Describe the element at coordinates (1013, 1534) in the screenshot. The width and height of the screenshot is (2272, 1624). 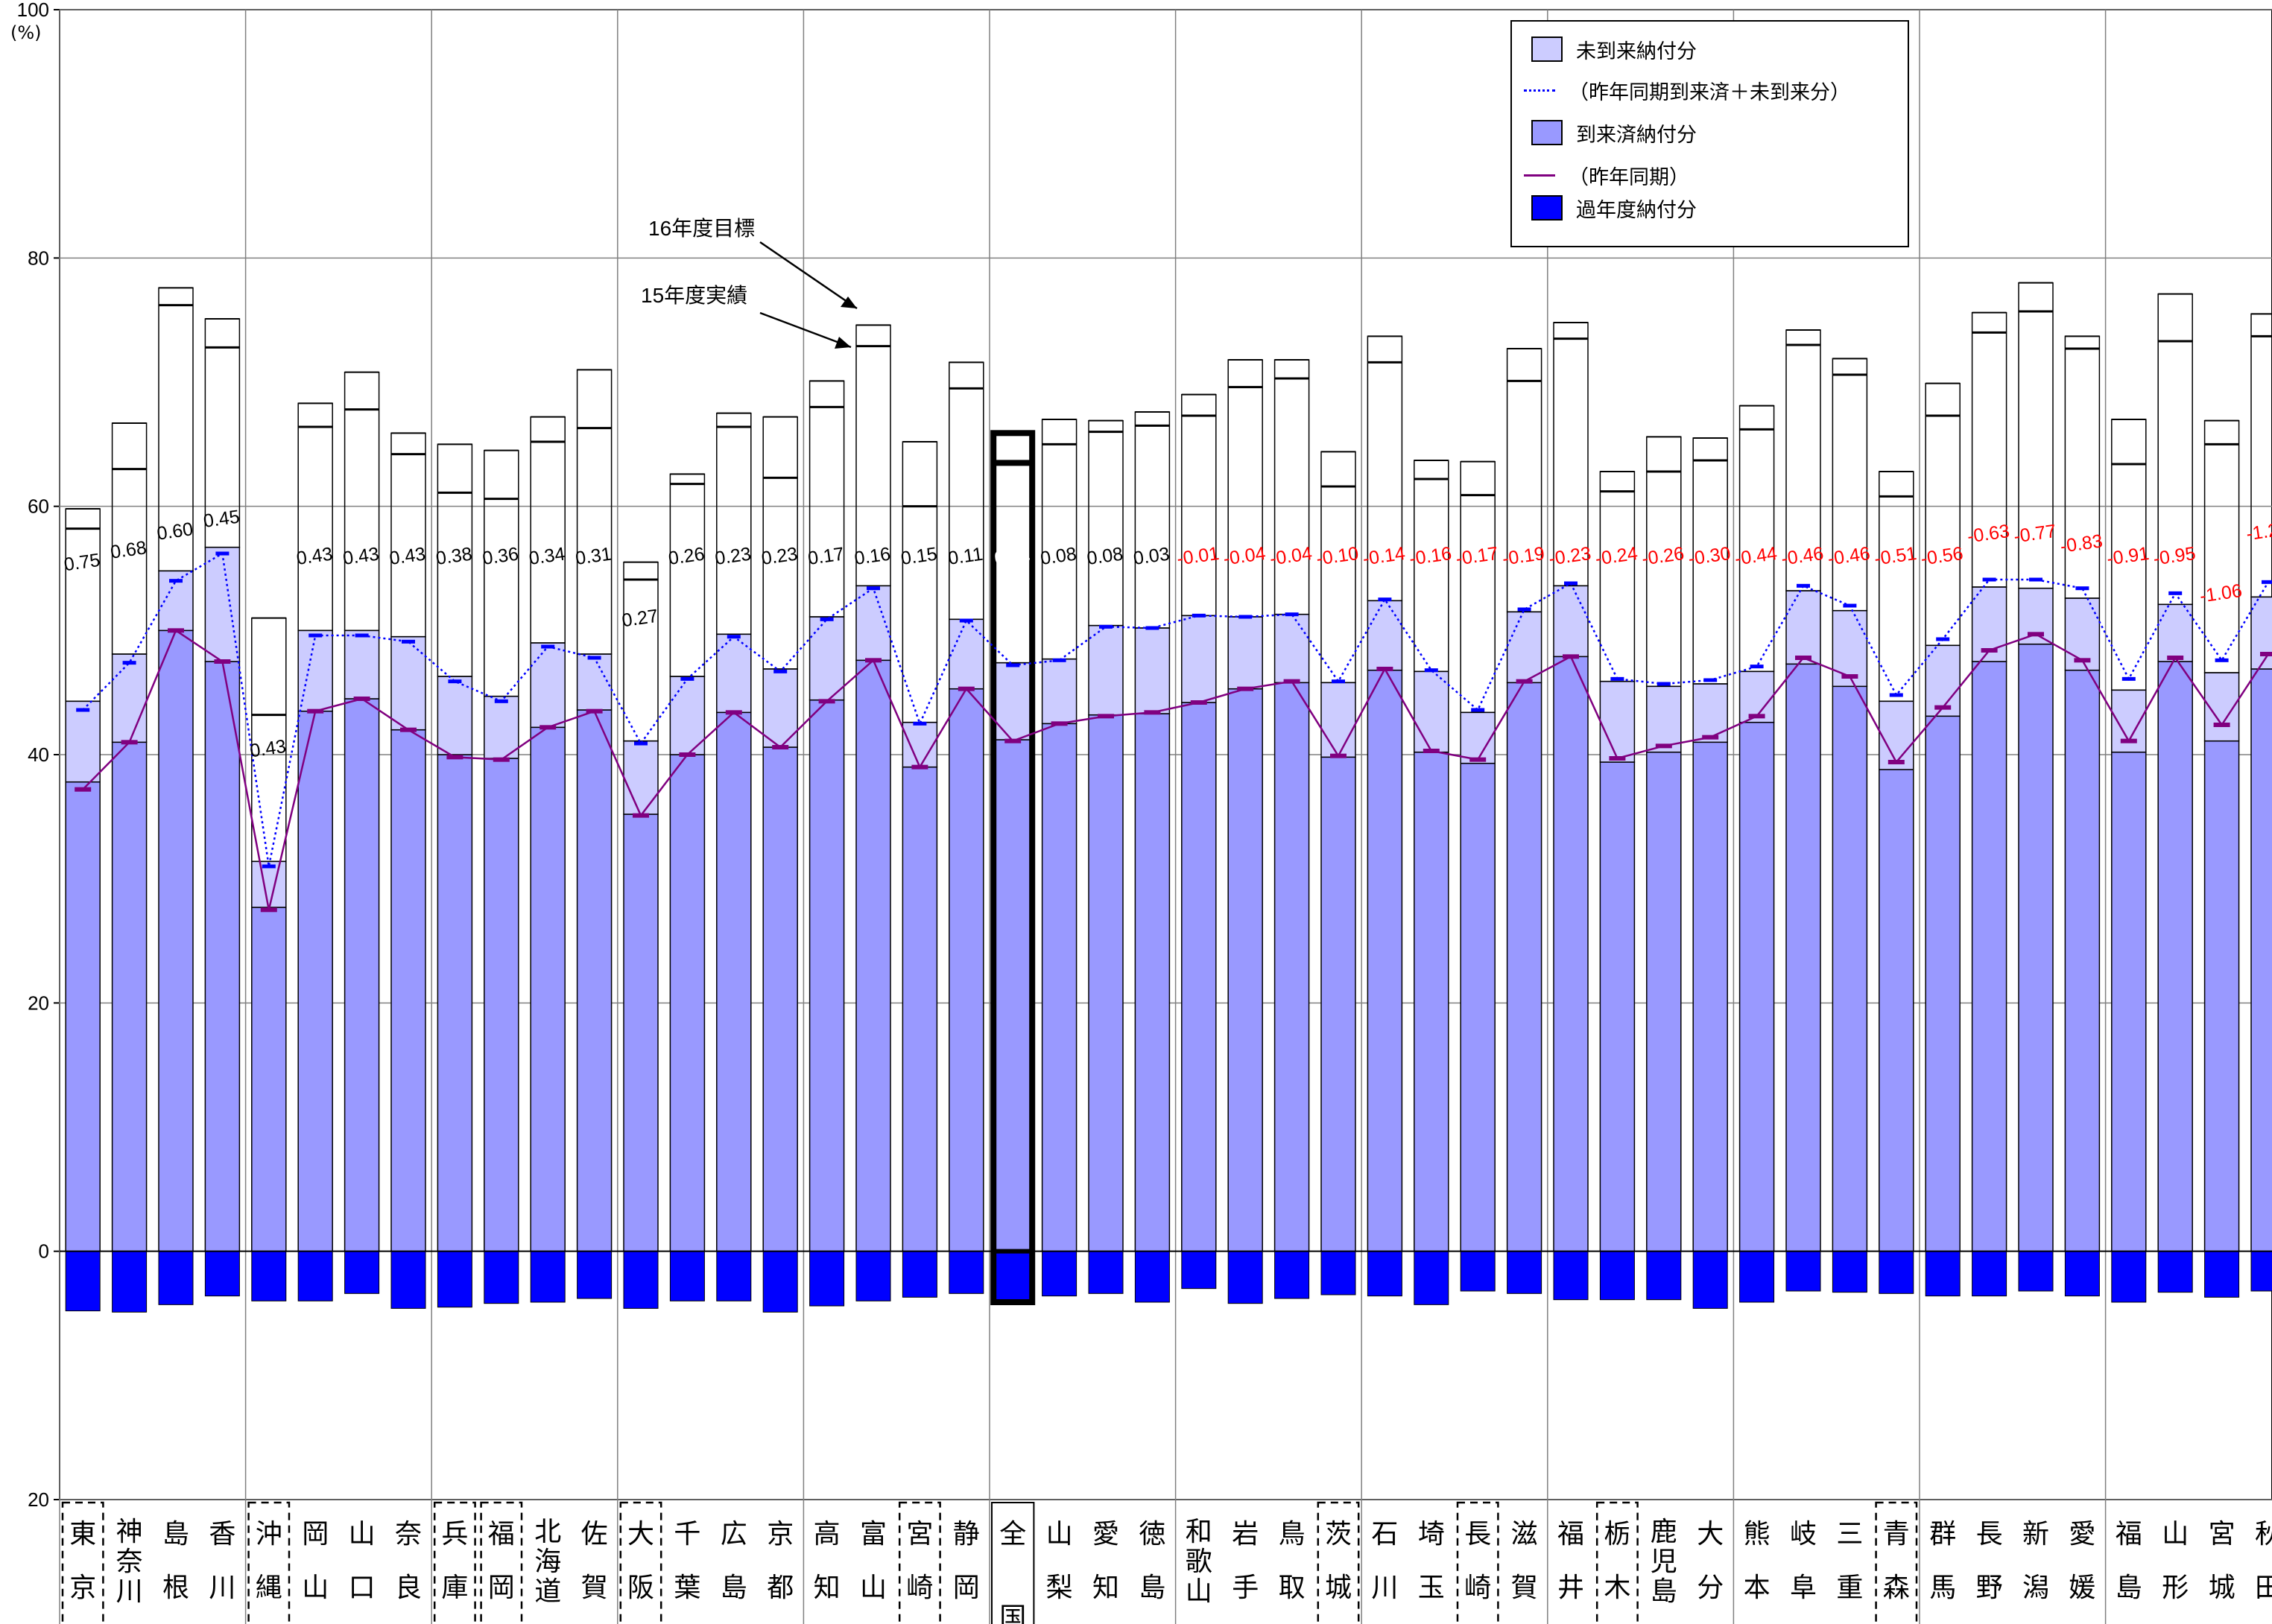
I see `x-tick-label-char: 全` at that location.